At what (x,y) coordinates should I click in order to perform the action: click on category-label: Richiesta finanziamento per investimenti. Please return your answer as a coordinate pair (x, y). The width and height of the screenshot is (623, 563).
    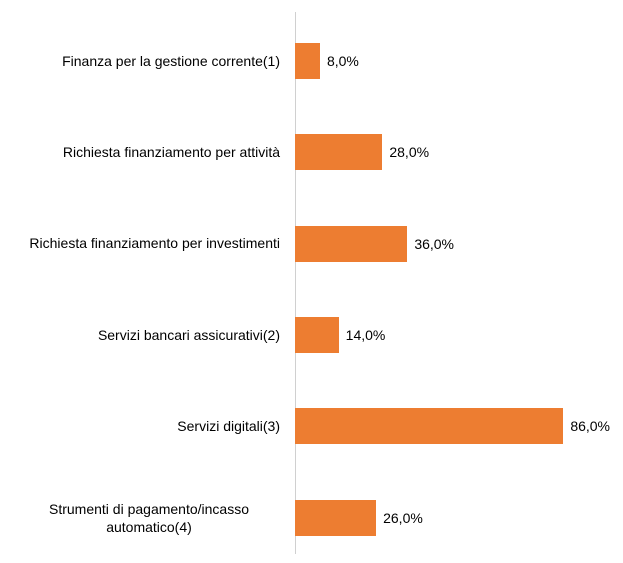
    Looking at the image, I should click on (154, 243).